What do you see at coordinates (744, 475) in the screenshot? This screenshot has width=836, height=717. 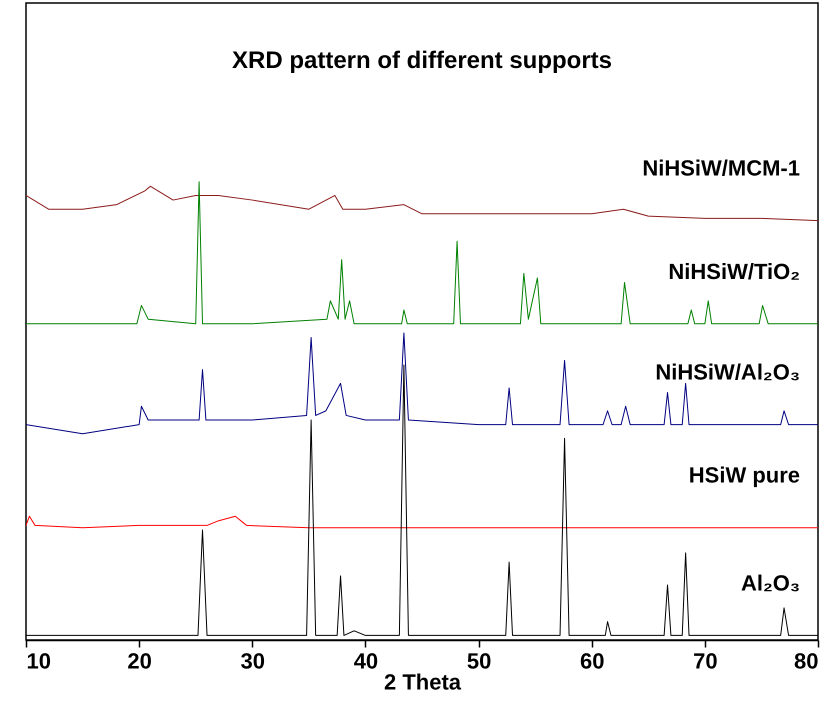 I see `series-label: HSiW pure` at bounding box center [744, 475].